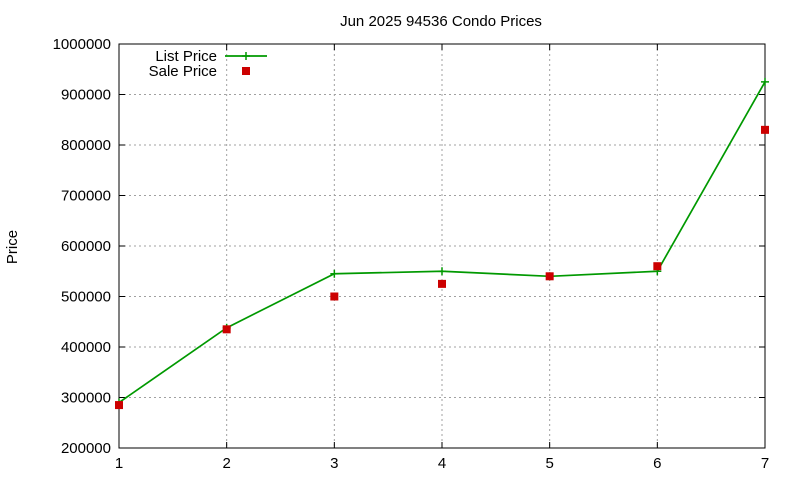 The width and height of the screenshot is (800, 485). I want to click on legend-entry: List Price, so click(211, 56).